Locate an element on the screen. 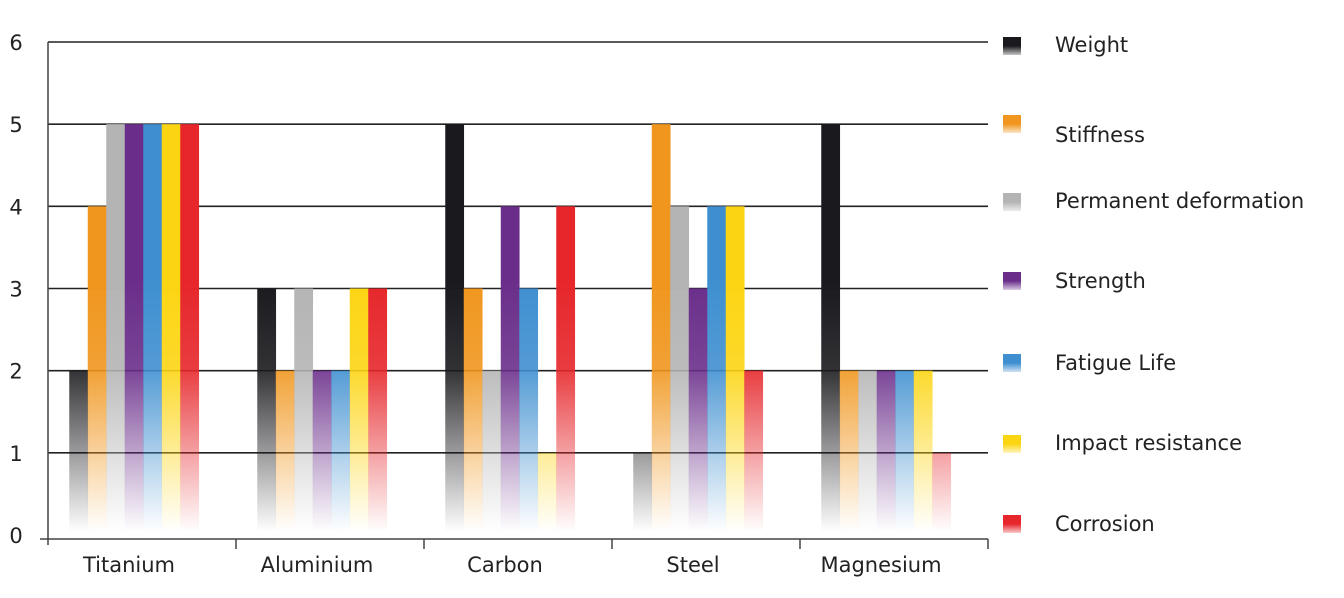  legend-label: Stiffness is located at coordinates (1100, 135).